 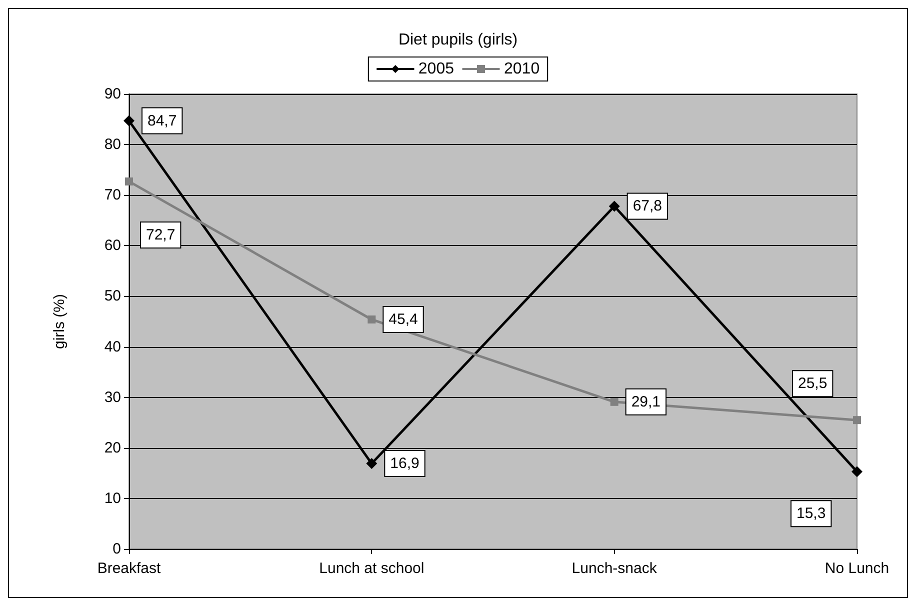 What do you see at coordinates (112, 94) in the screenshot?
I see `y-tick-label: 90` at bounding box center [112, 94].